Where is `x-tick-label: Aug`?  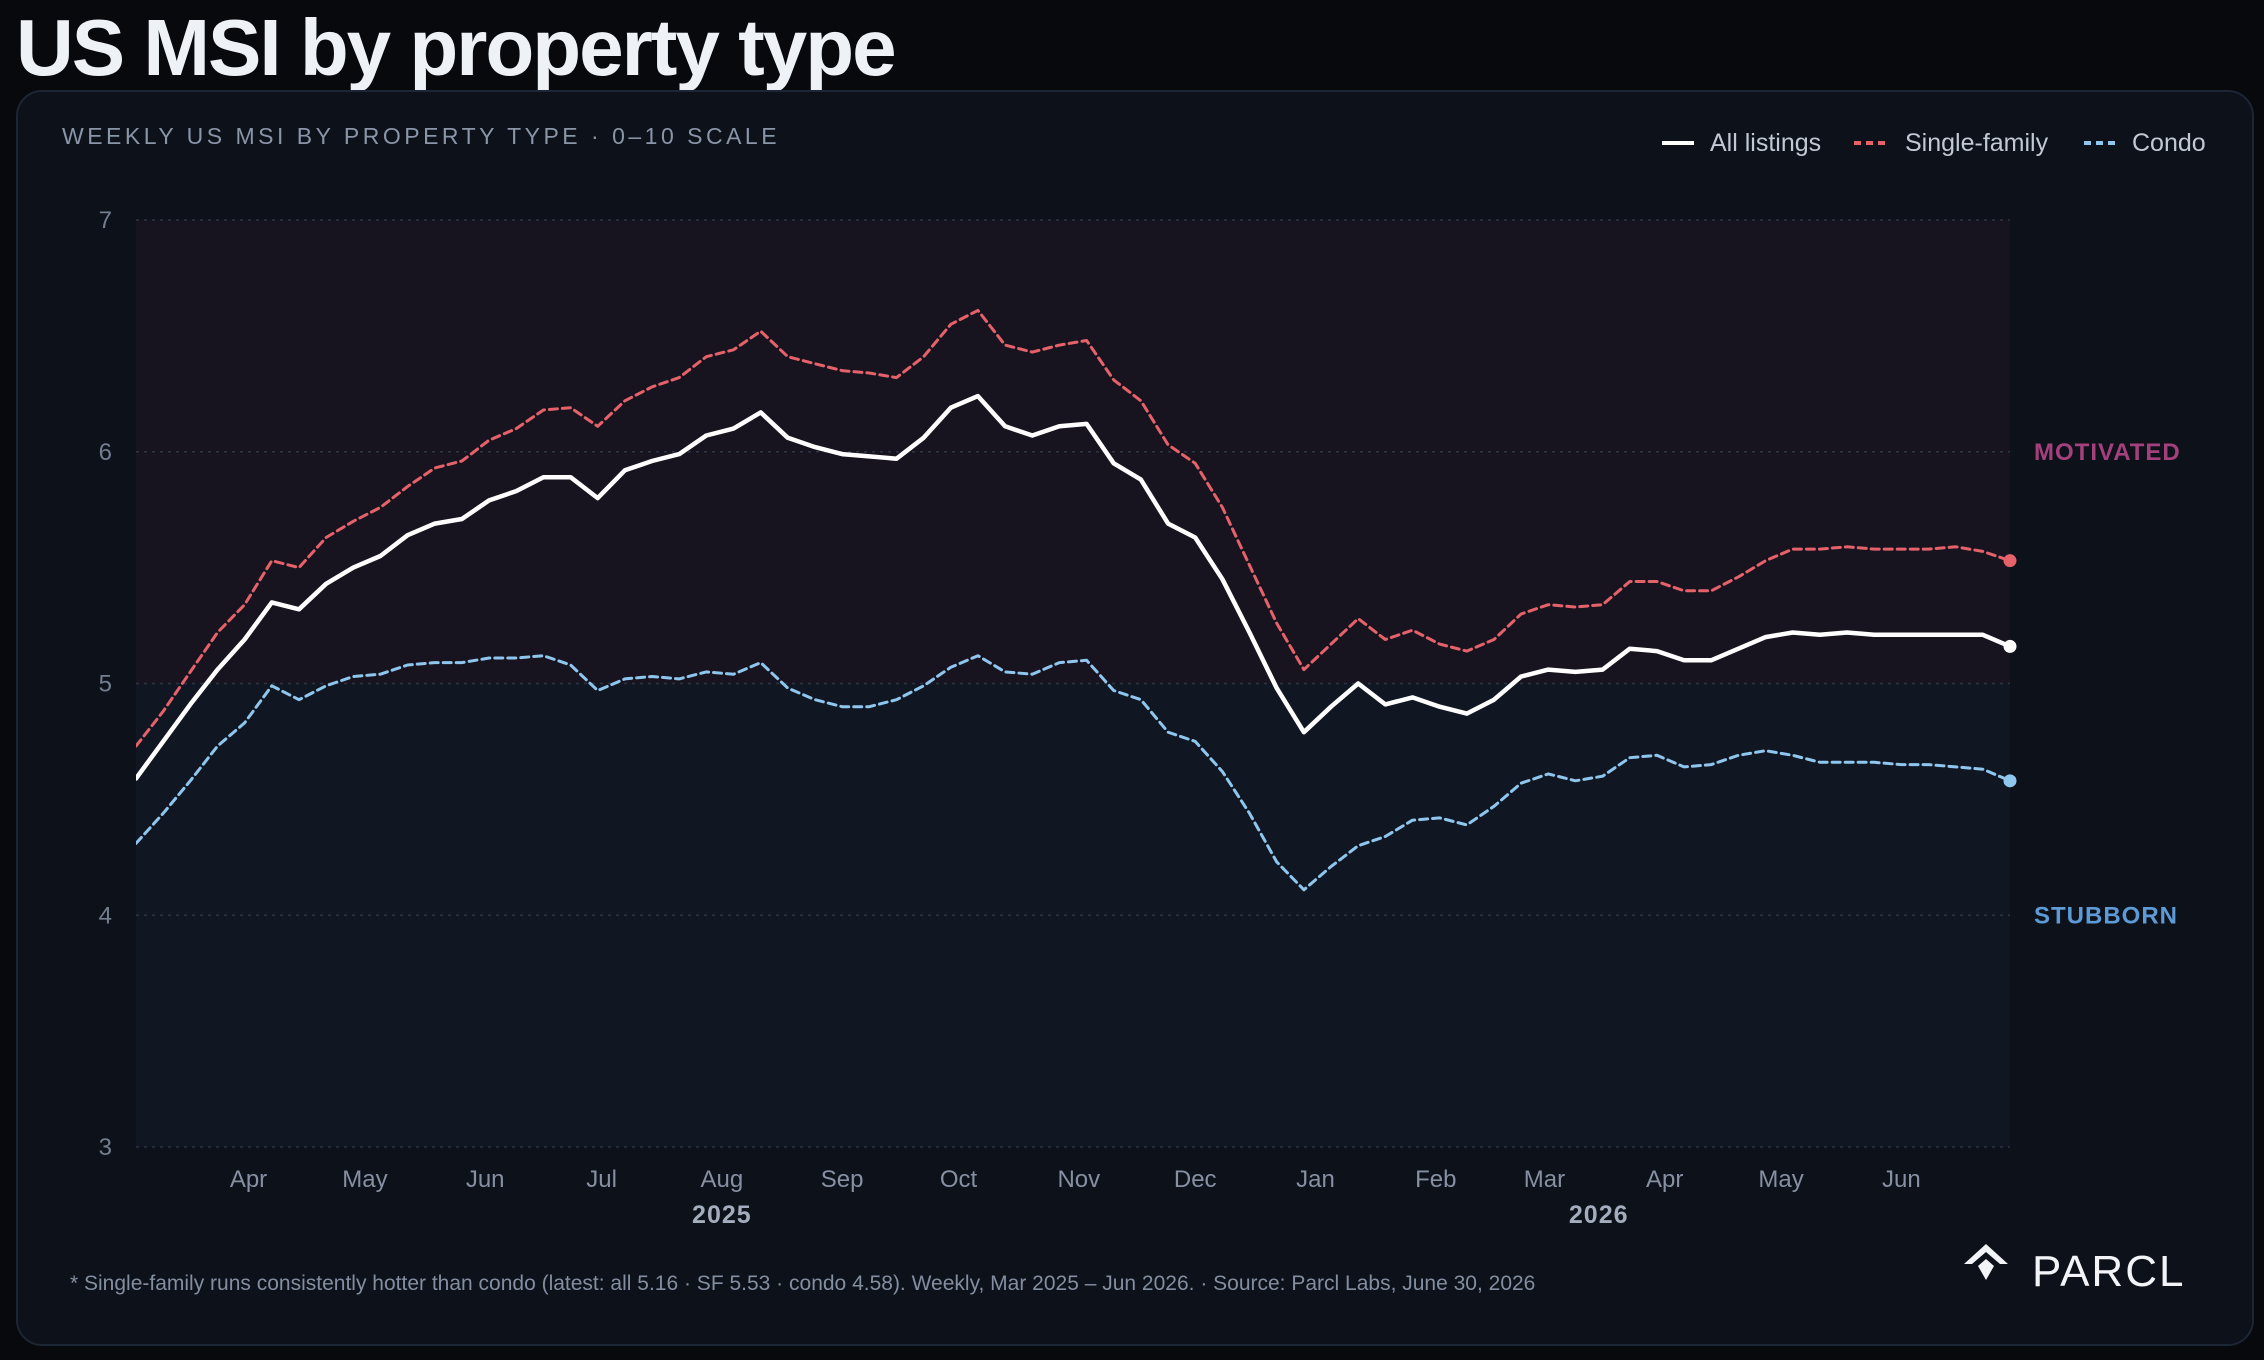 x-tick-label: Aug is located at coordinates (722, 1179).